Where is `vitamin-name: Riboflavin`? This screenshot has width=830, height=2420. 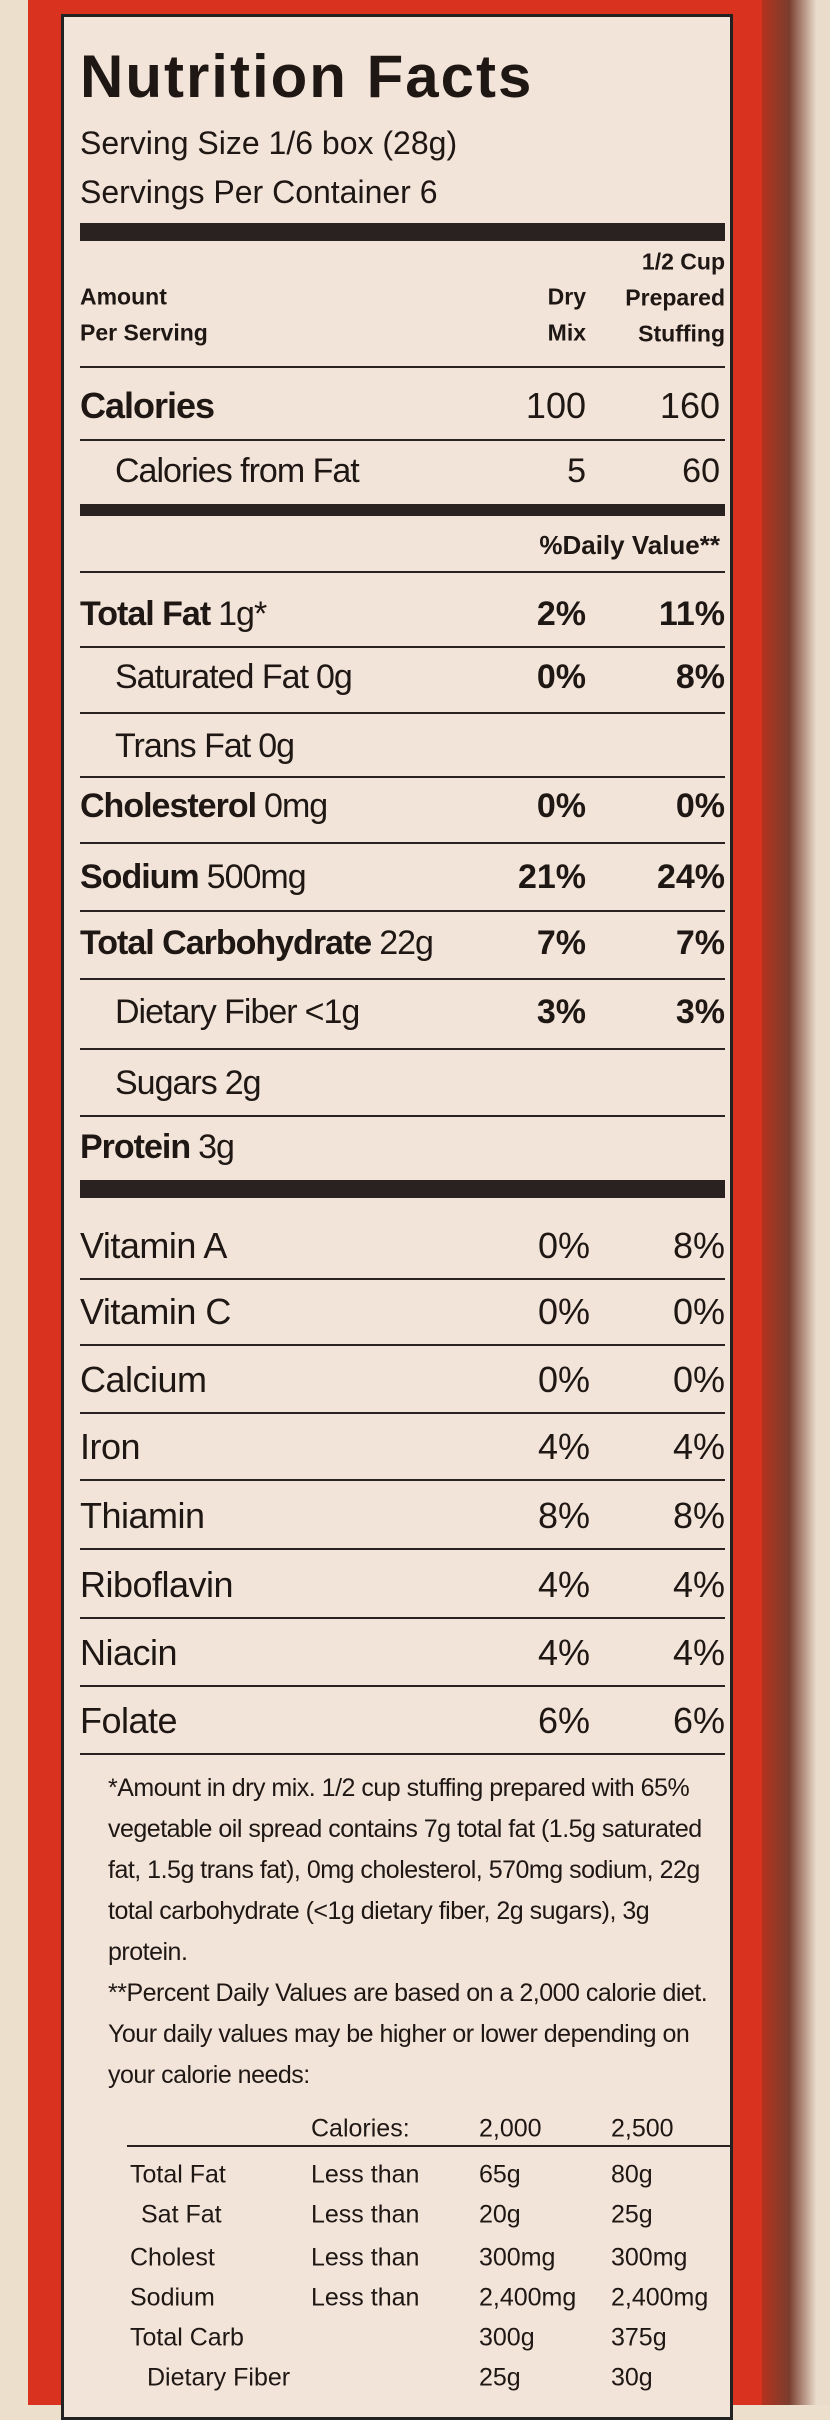
vitamin-name: Riboflavin is located at coordinates (157, 1584).